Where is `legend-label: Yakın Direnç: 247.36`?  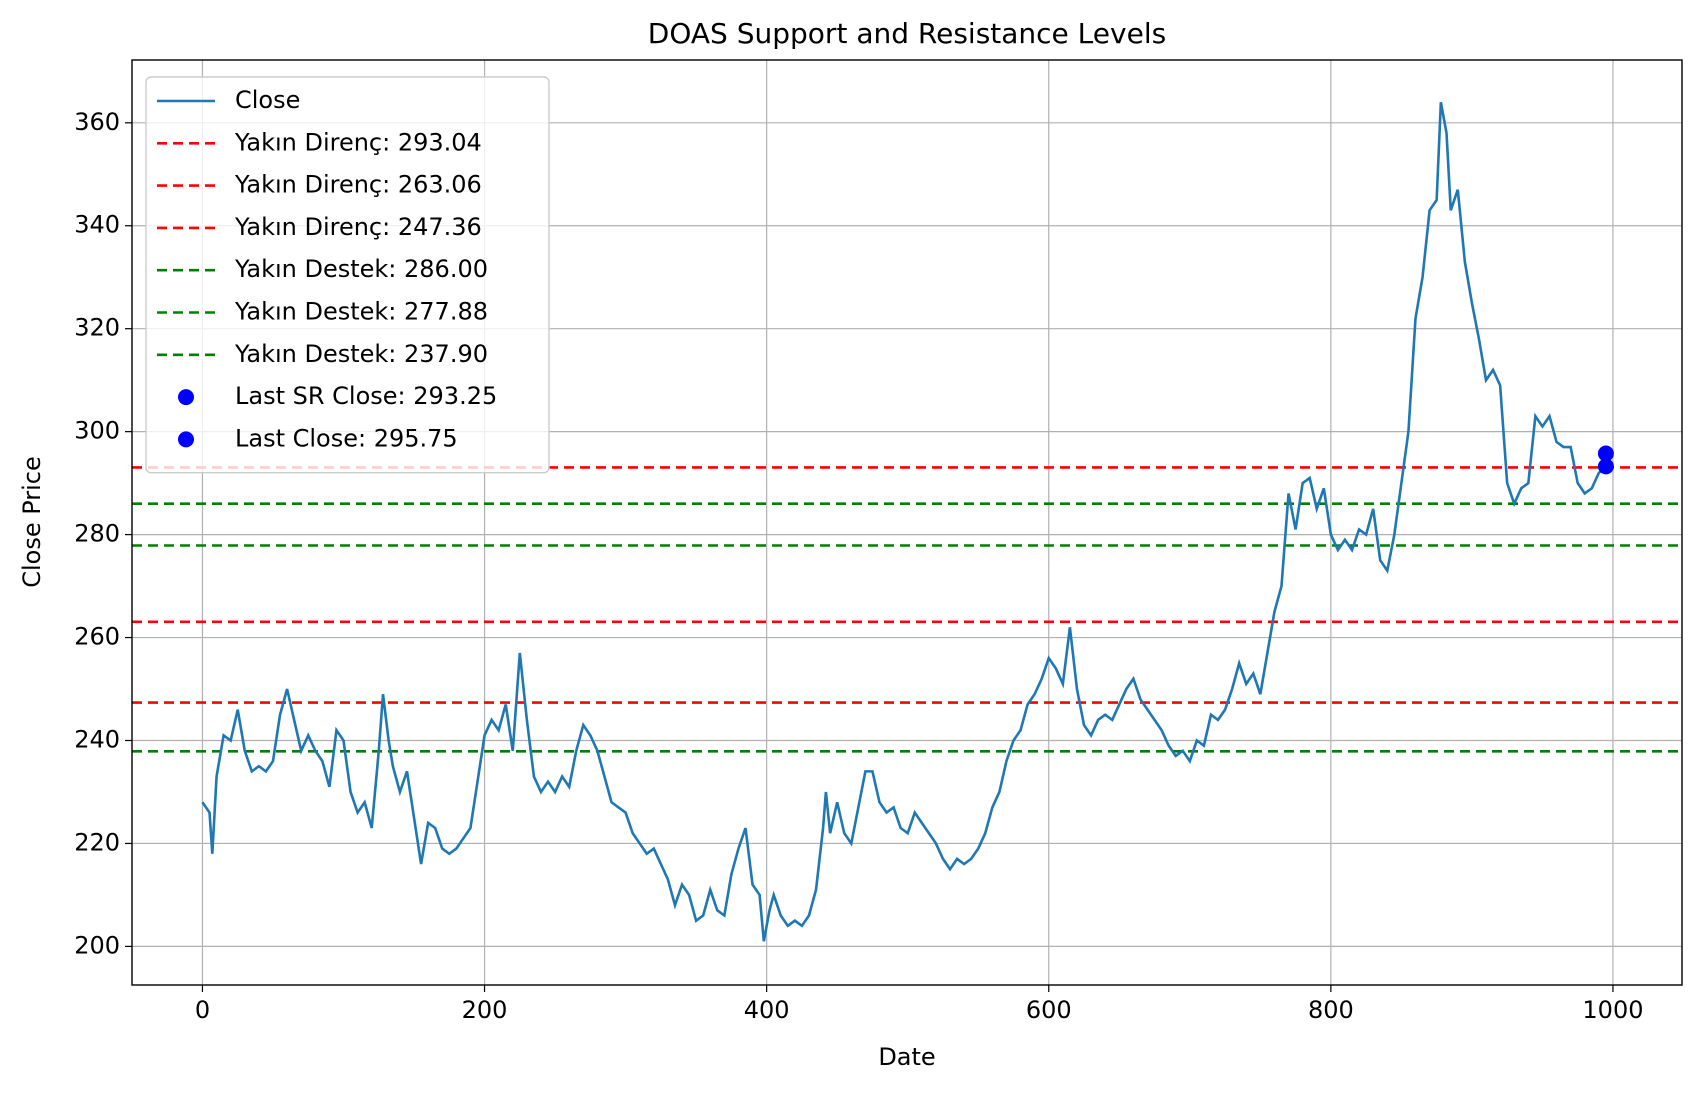
legend-label: Yakın Direnç: 247.36 is located at coordinates (358, 227).